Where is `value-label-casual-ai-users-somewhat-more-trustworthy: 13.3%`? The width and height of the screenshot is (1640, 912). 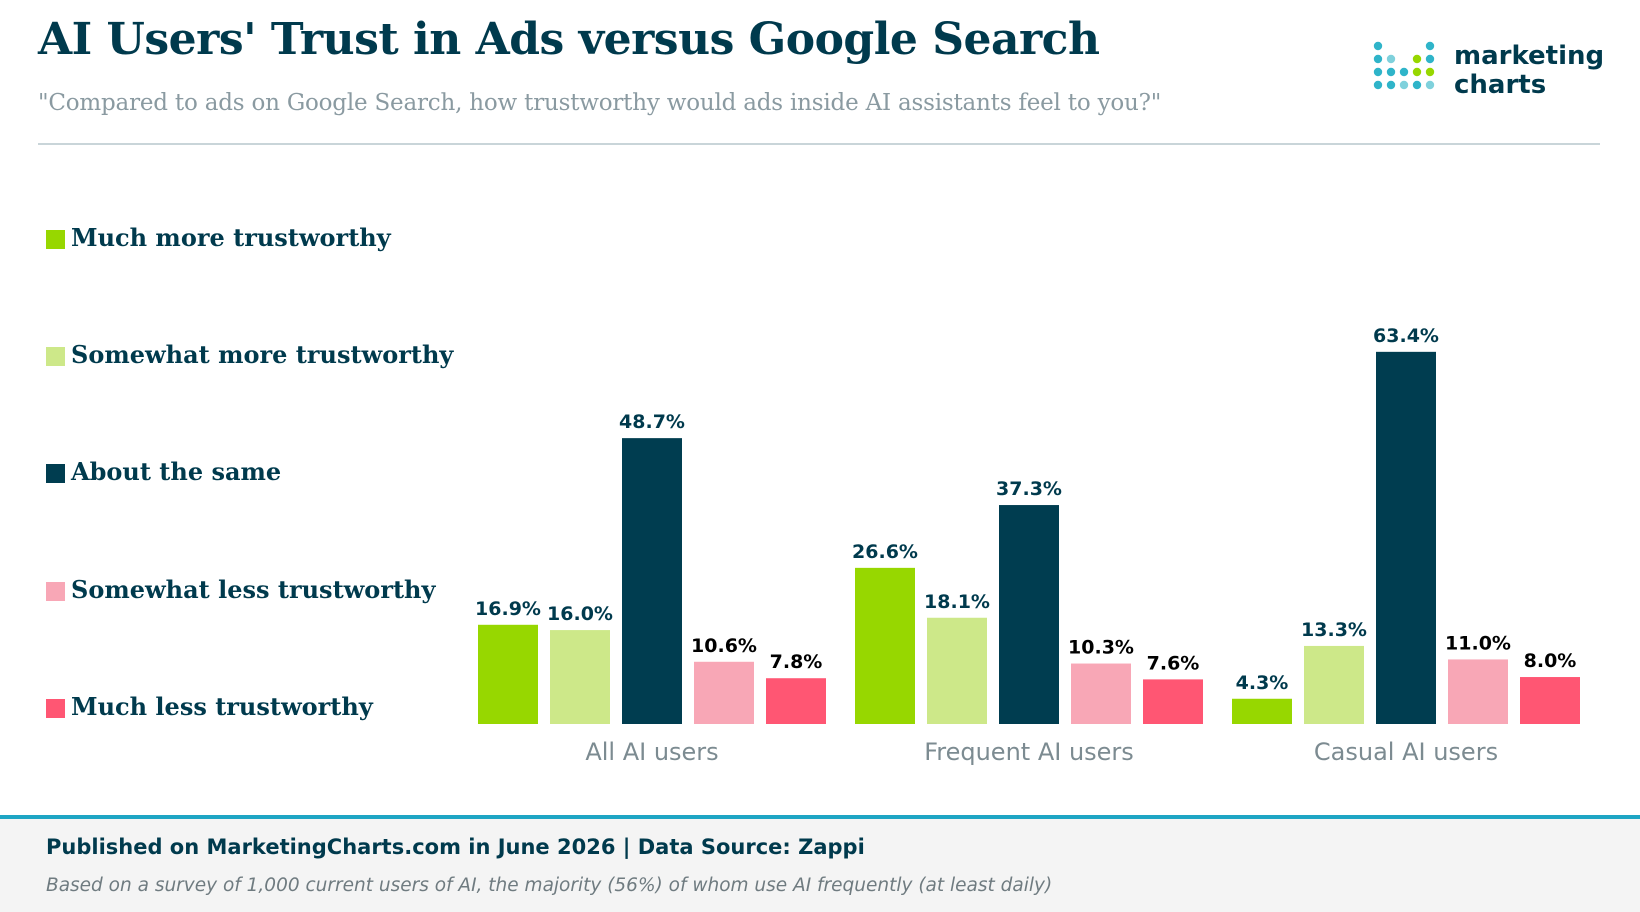 value-label-casual-ai-users-somewhat-more-trustworthy: 13.3% is located at coordinates (1334, 630).